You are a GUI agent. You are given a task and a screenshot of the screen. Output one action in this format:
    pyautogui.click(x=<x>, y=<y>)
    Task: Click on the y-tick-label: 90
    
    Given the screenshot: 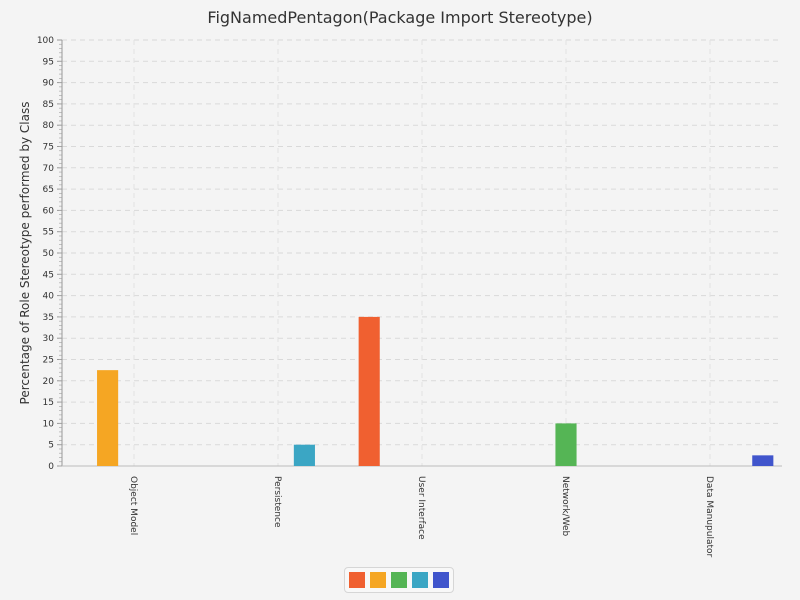 What is the action you would take?
    pyautogui.click(x=49, y=84)
    